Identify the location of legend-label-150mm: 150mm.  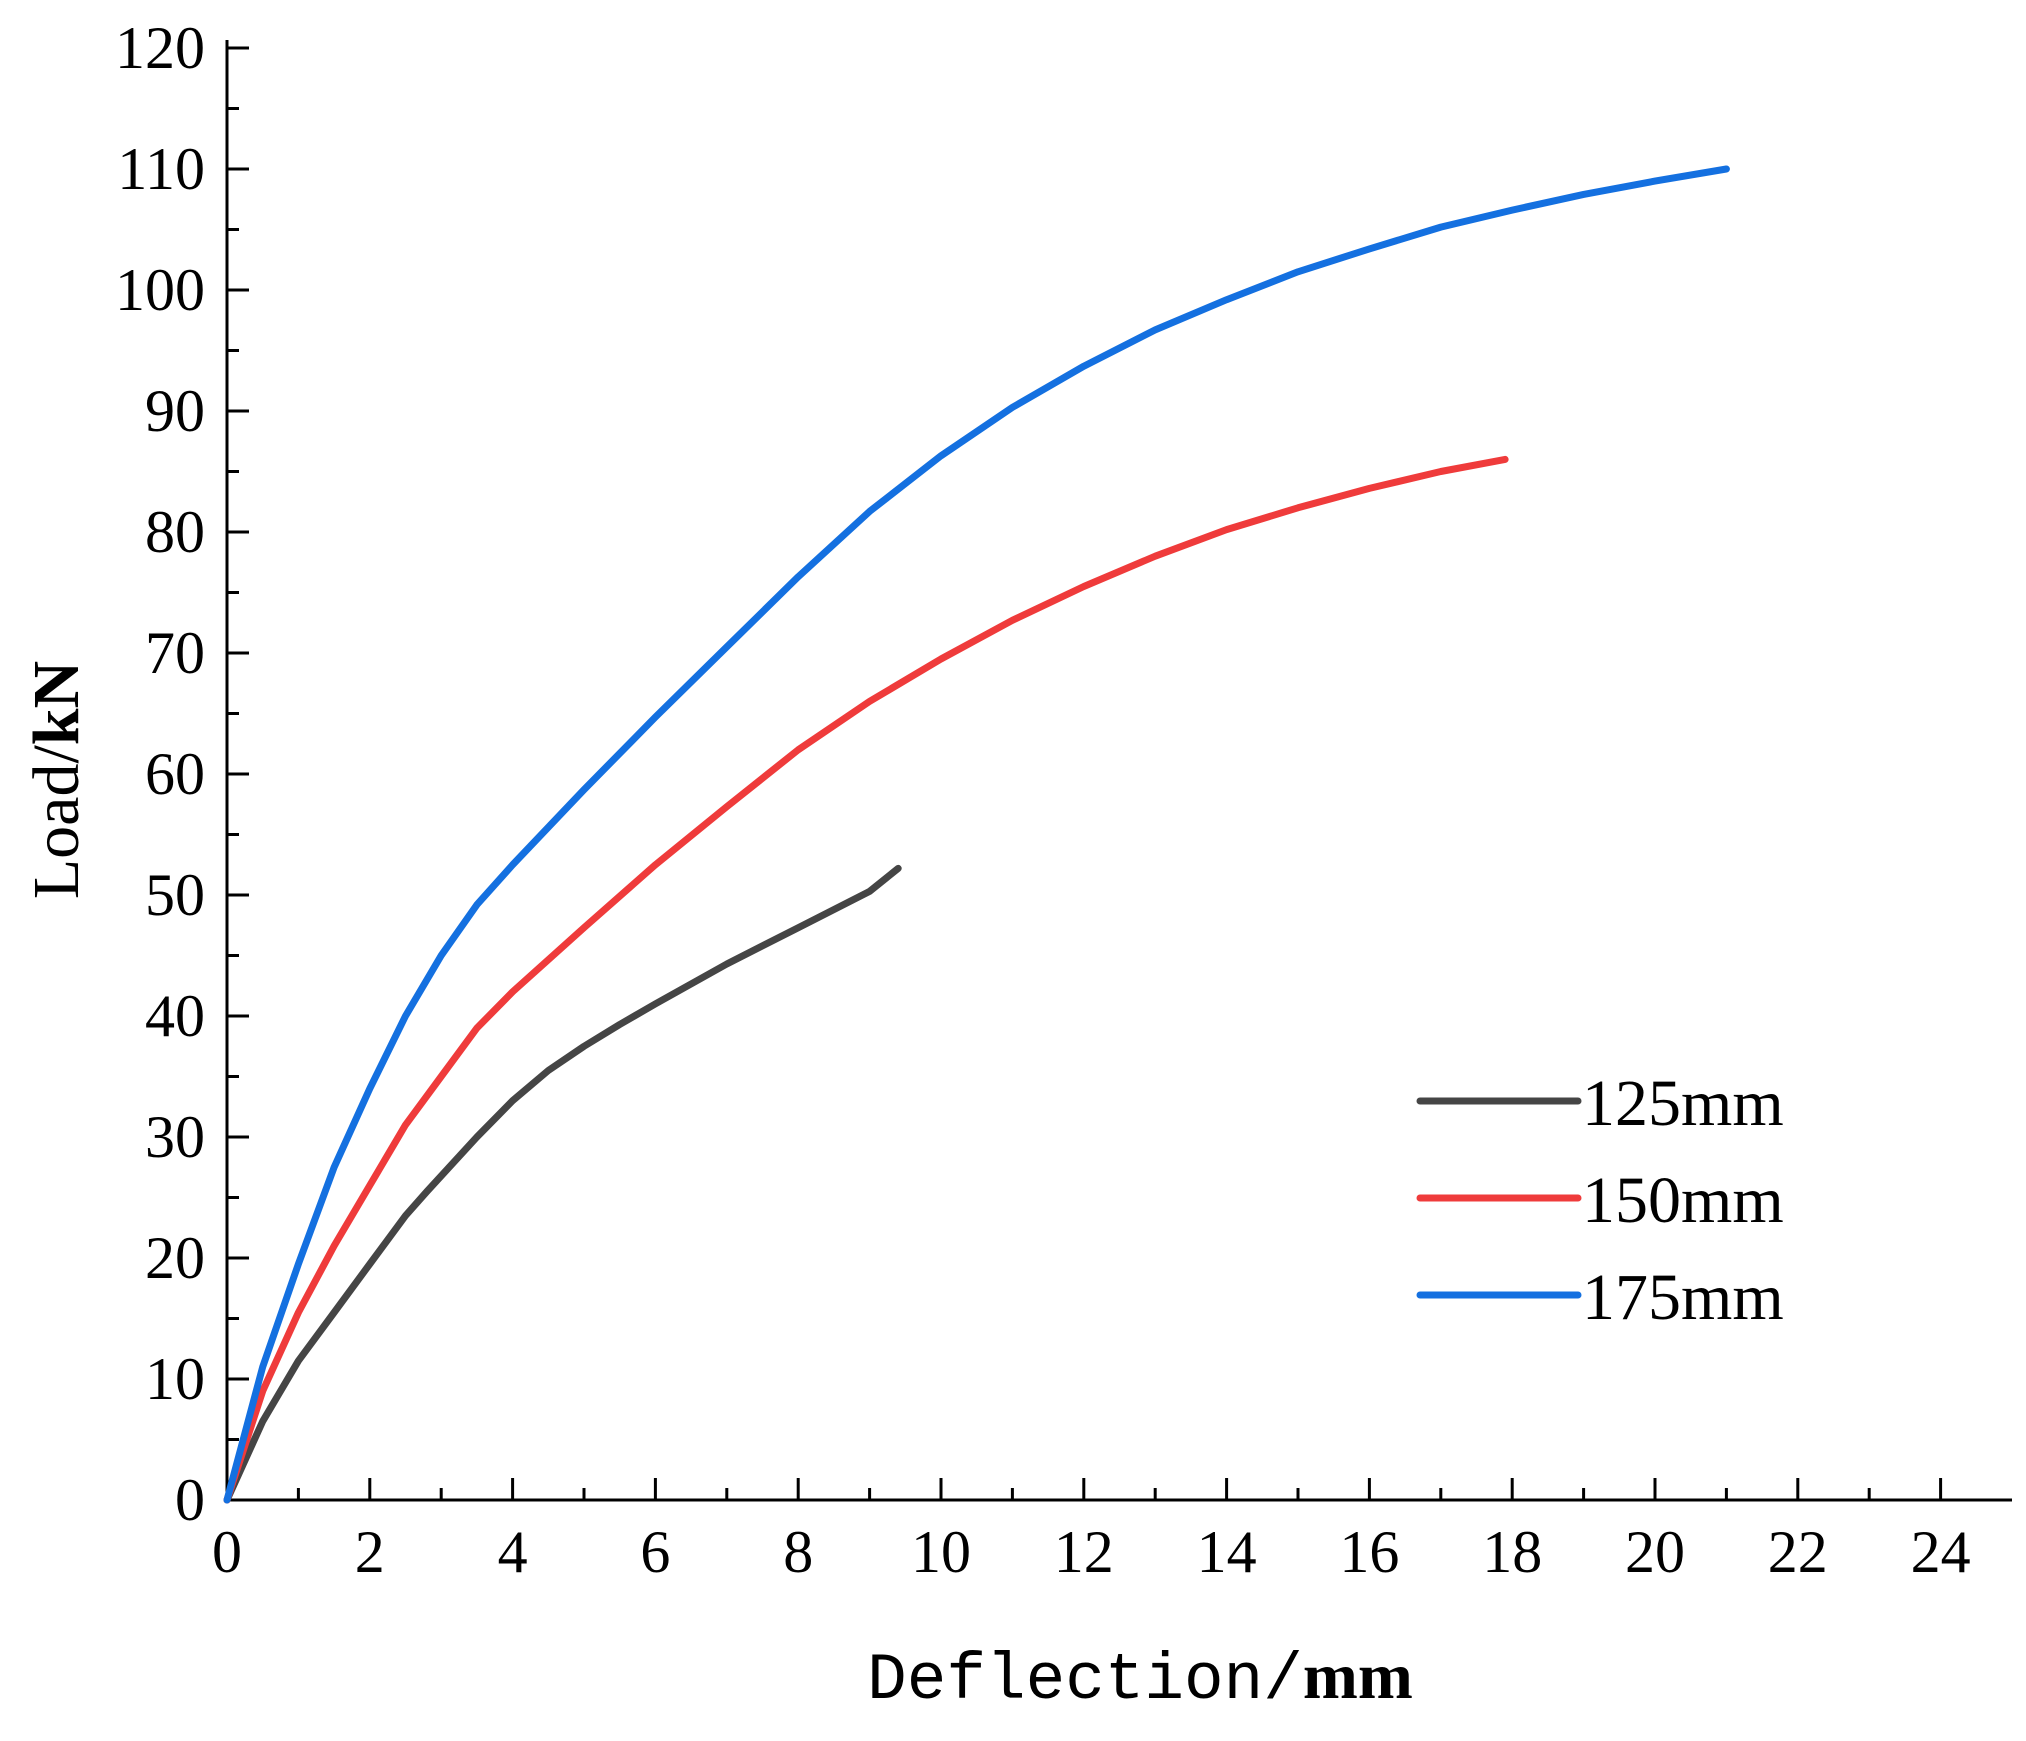
(1683, 1200).